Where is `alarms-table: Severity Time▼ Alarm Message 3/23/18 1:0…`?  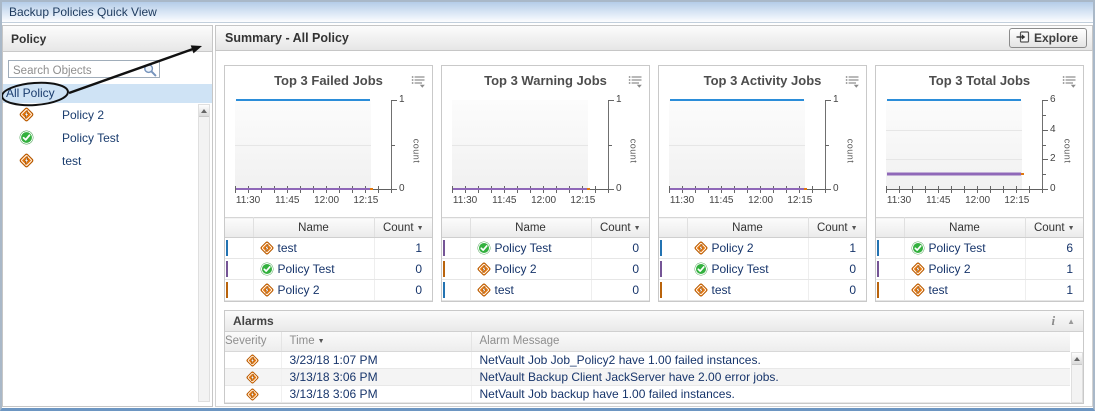
alarms-table: Severity Time▼ Alarm Message 3/23/18 1:0… is located at coordinates (647, 367).